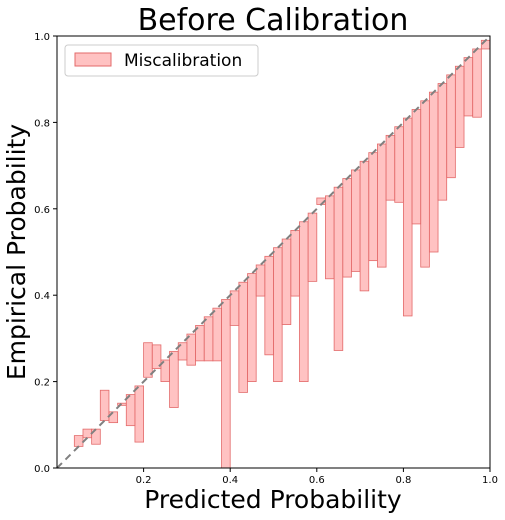 The height and width of the screenshot is (520, 505). What do you see at coordinates (45, 253) in the screenshot?
I see `y-axis-ticks: 0.0 0.2 0.4 0.6 0.8 1.0` at bounding box center [45, 253].